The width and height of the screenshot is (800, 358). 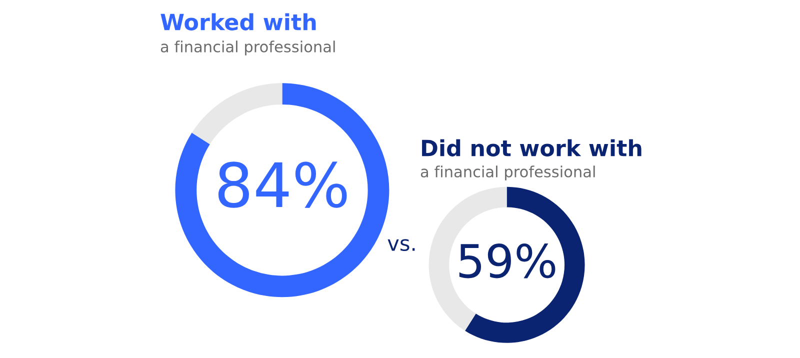 I want to click on text: vs., so click(x=401, y=245).